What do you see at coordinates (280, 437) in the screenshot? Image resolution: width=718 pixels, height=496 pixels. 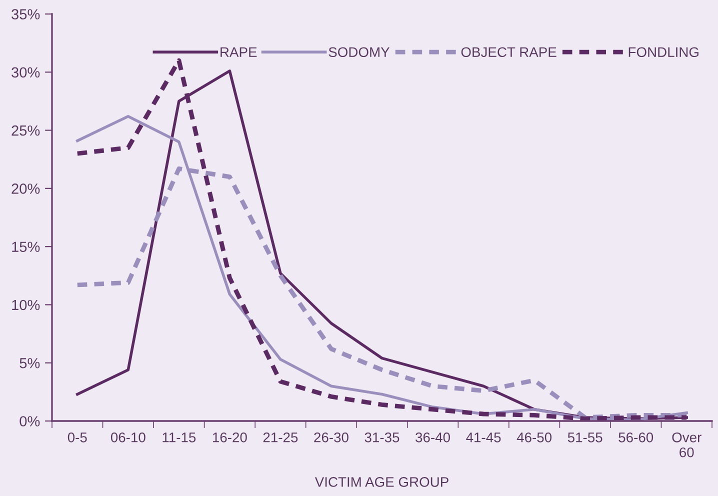 I see `x-tick-label: 21-25` at bounding box center [280, 437].